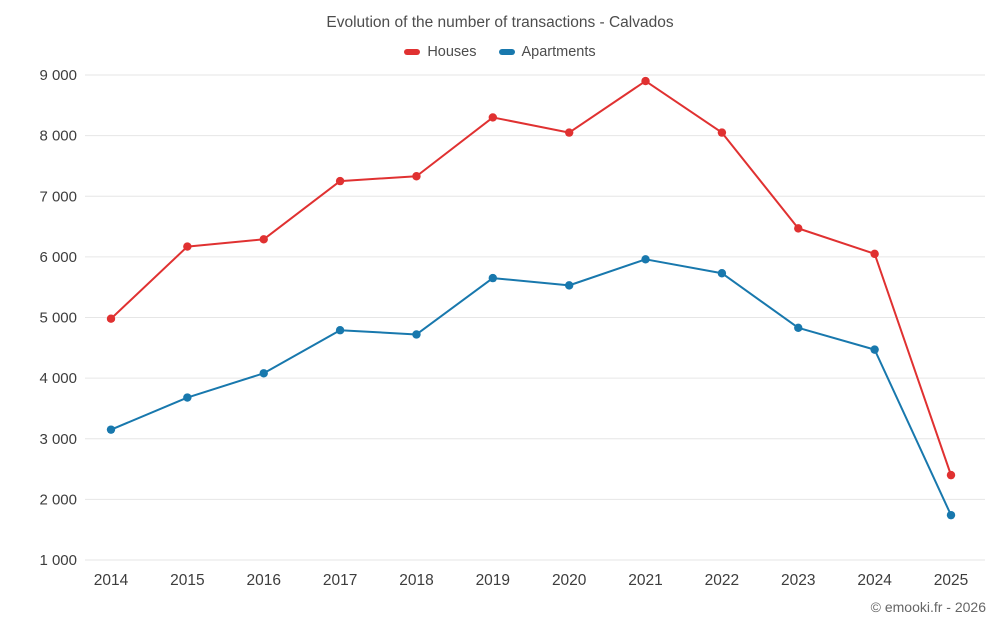  I want to click on y-tick-label-2000: 2 000, so click(58, 499).